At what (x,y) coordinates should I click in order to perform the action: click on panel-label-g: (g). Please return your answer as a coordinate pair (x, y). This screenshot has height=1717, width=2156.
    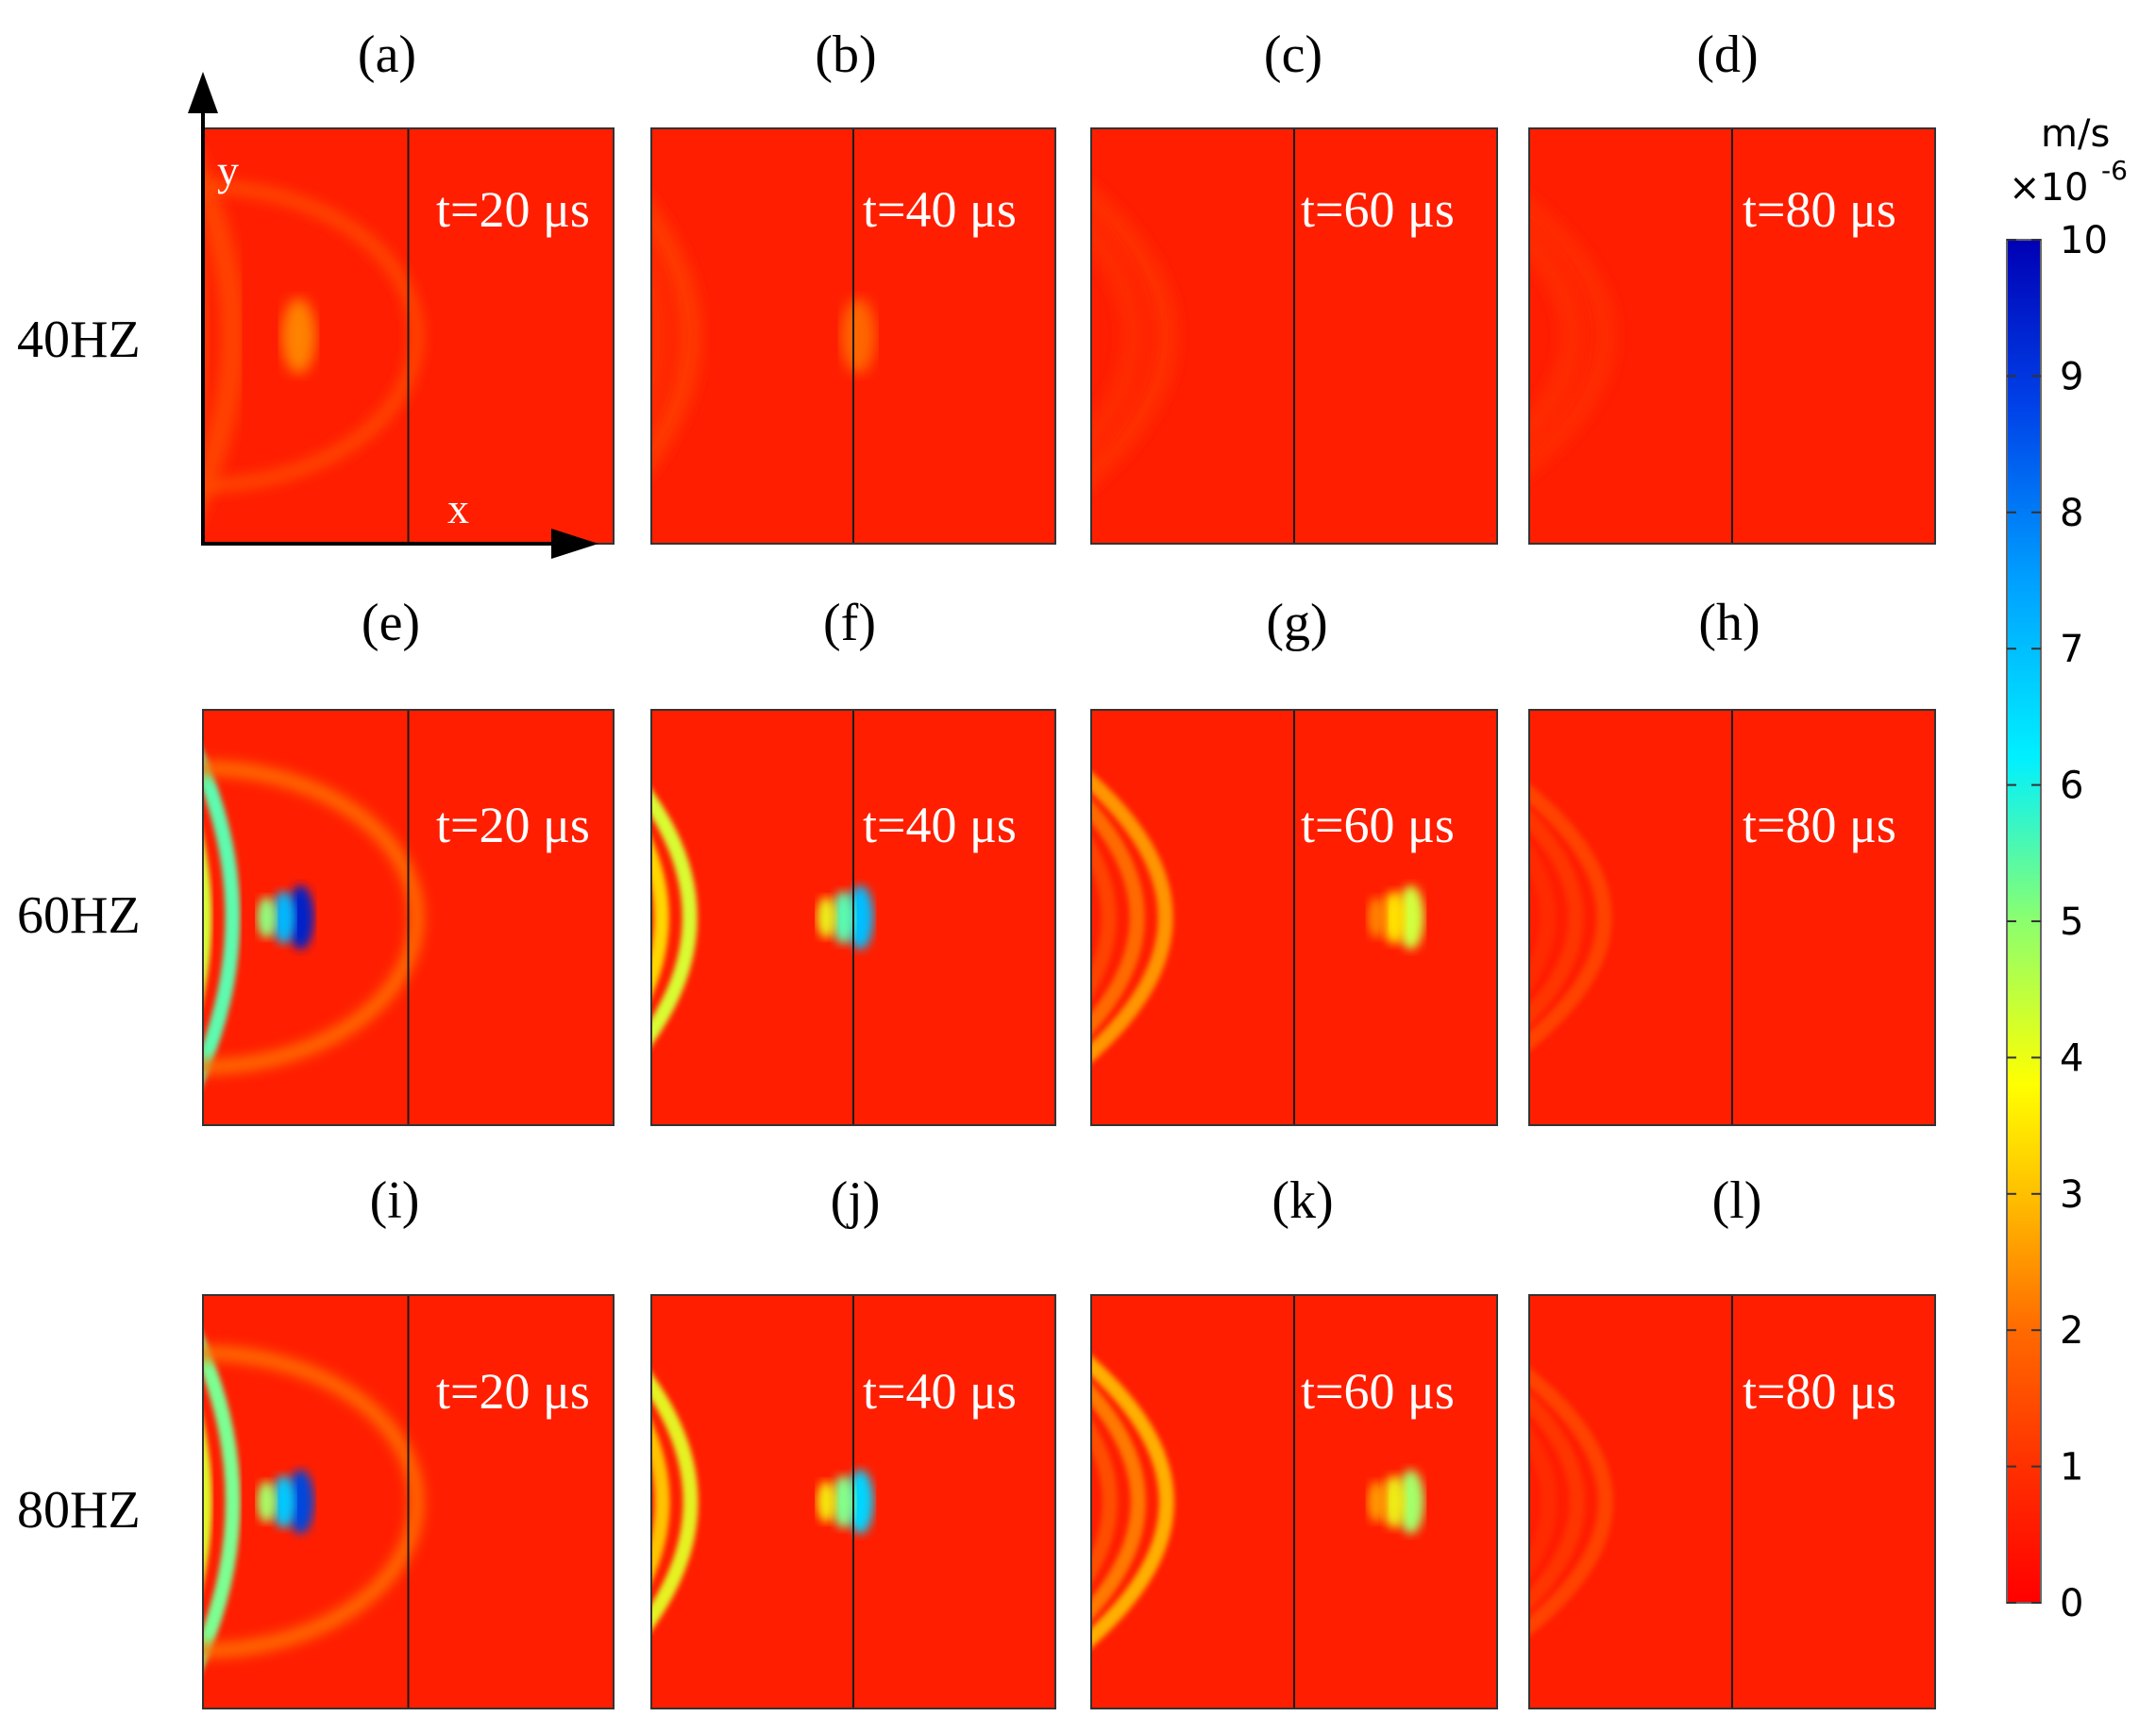
    Looking at the image, I should click on (1296, 623).